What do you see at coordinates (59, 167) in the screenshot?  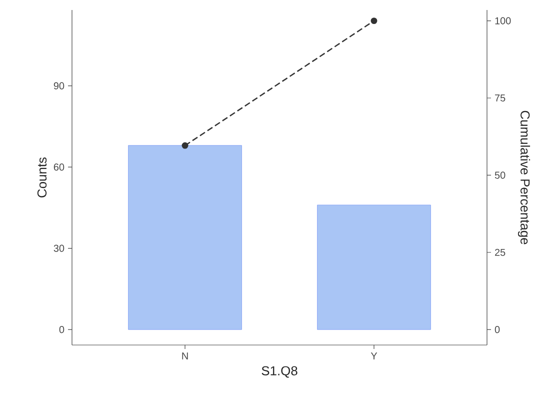 I see `y-tick-label: 60` at bounding box center [59, 167].